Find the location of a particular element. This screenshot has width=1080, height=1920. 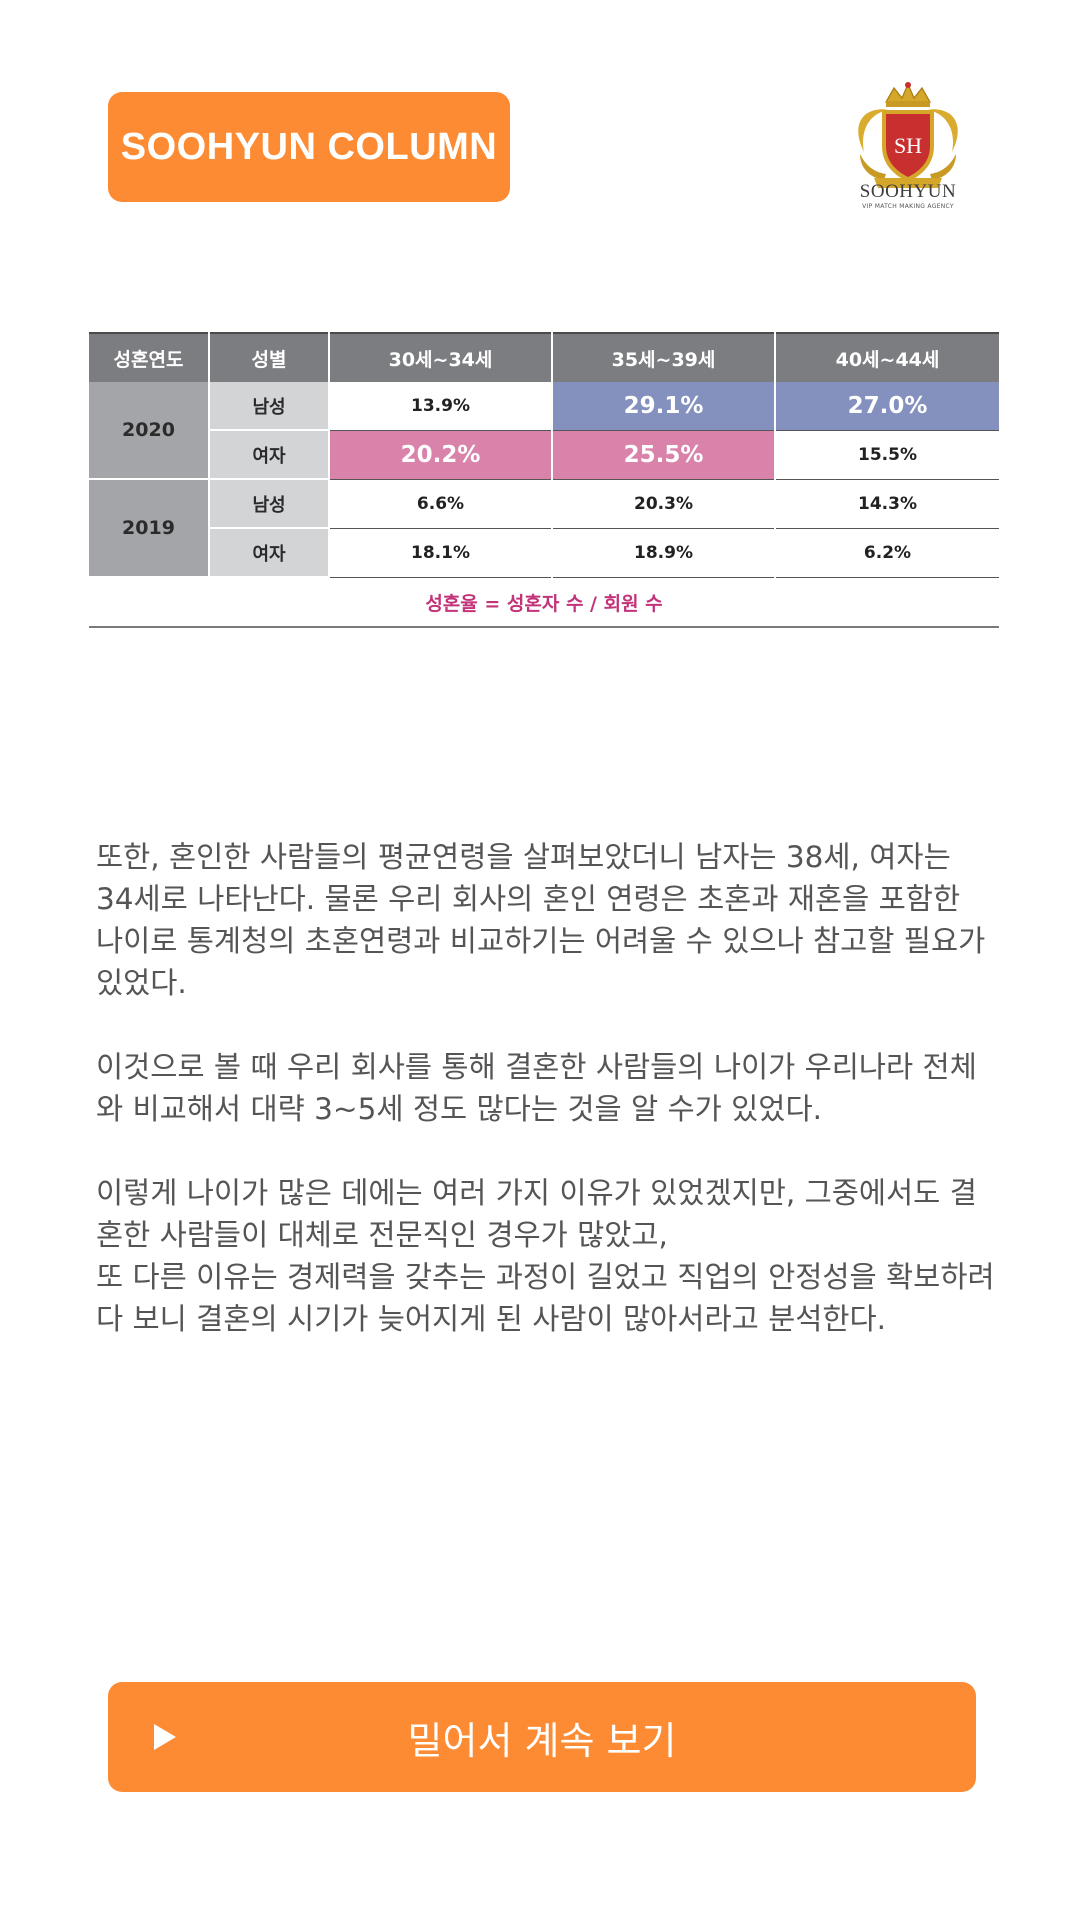

continue-reading-button: 밀어서 계속 보기 is located at coordinates (542, 1737).